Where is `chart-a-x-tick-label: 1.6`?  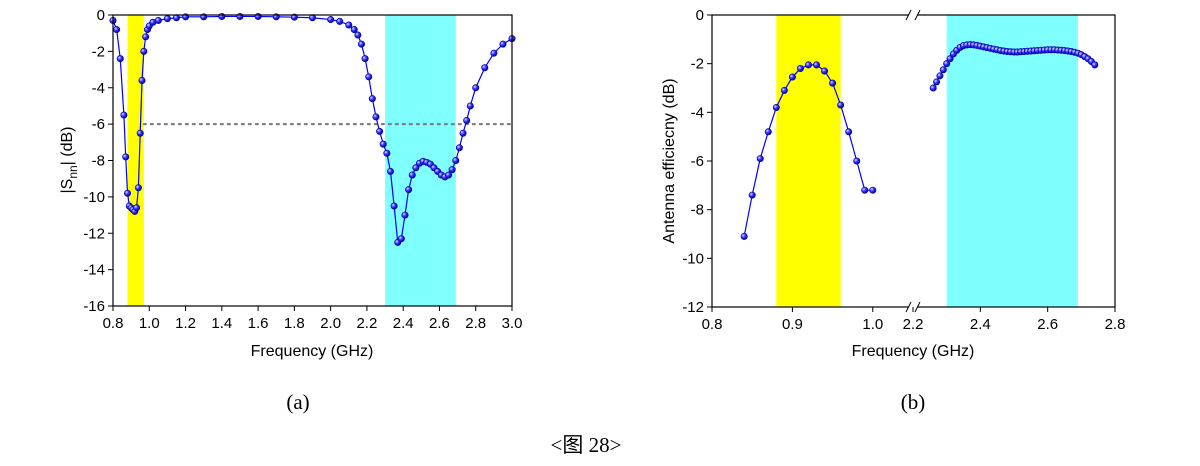 chart-a-x-tick-label: 1.6 is located at coordinates (258, 323).